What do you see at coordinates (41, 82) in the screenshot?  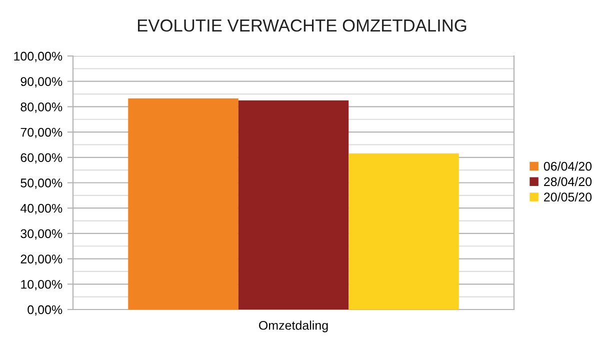 I see `y-tick-label: 90,00%` at bounding box center [41, 82].